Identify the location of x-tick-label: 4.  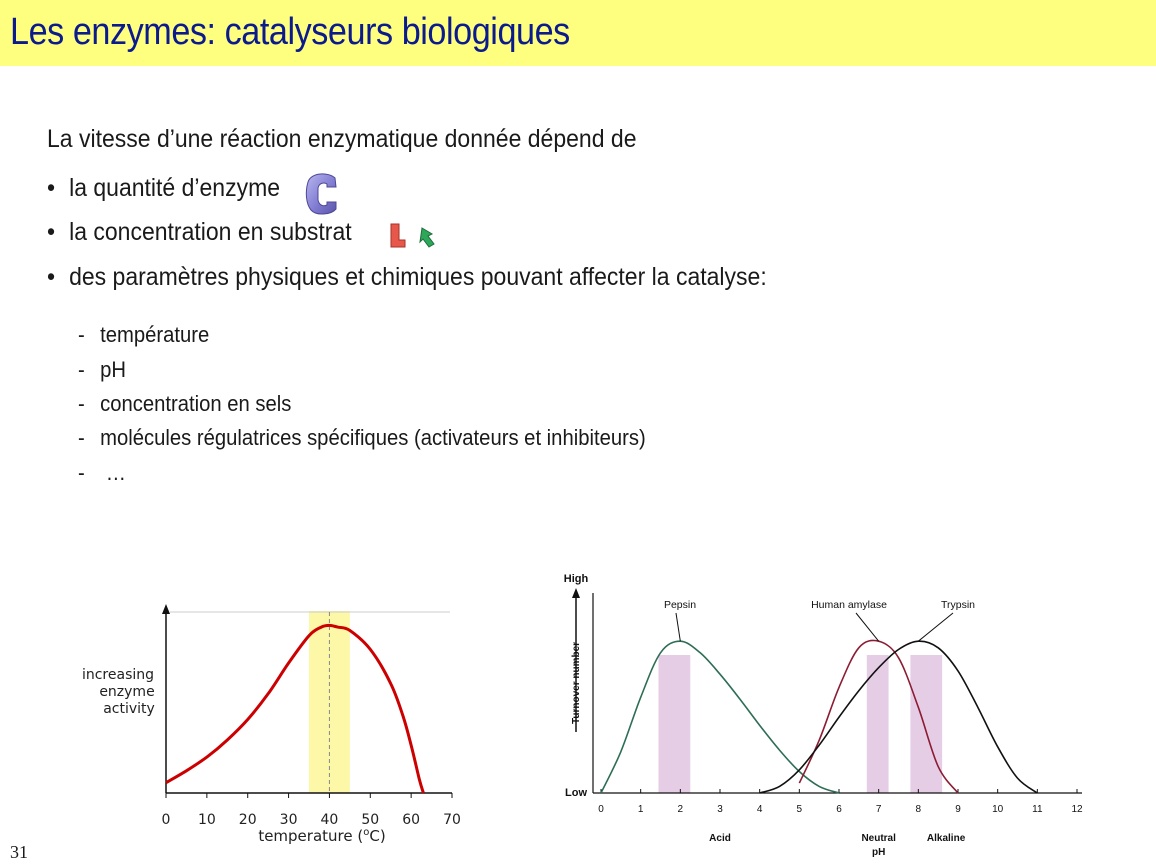
(760, 809).